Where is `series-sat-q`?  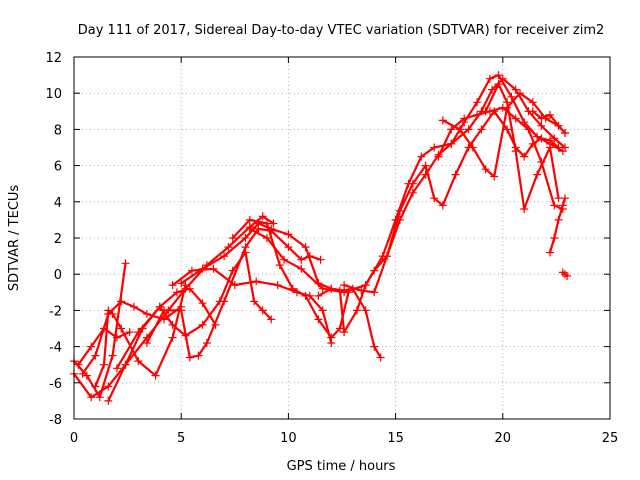
series-sat-q is located at coordinates (522, 146).